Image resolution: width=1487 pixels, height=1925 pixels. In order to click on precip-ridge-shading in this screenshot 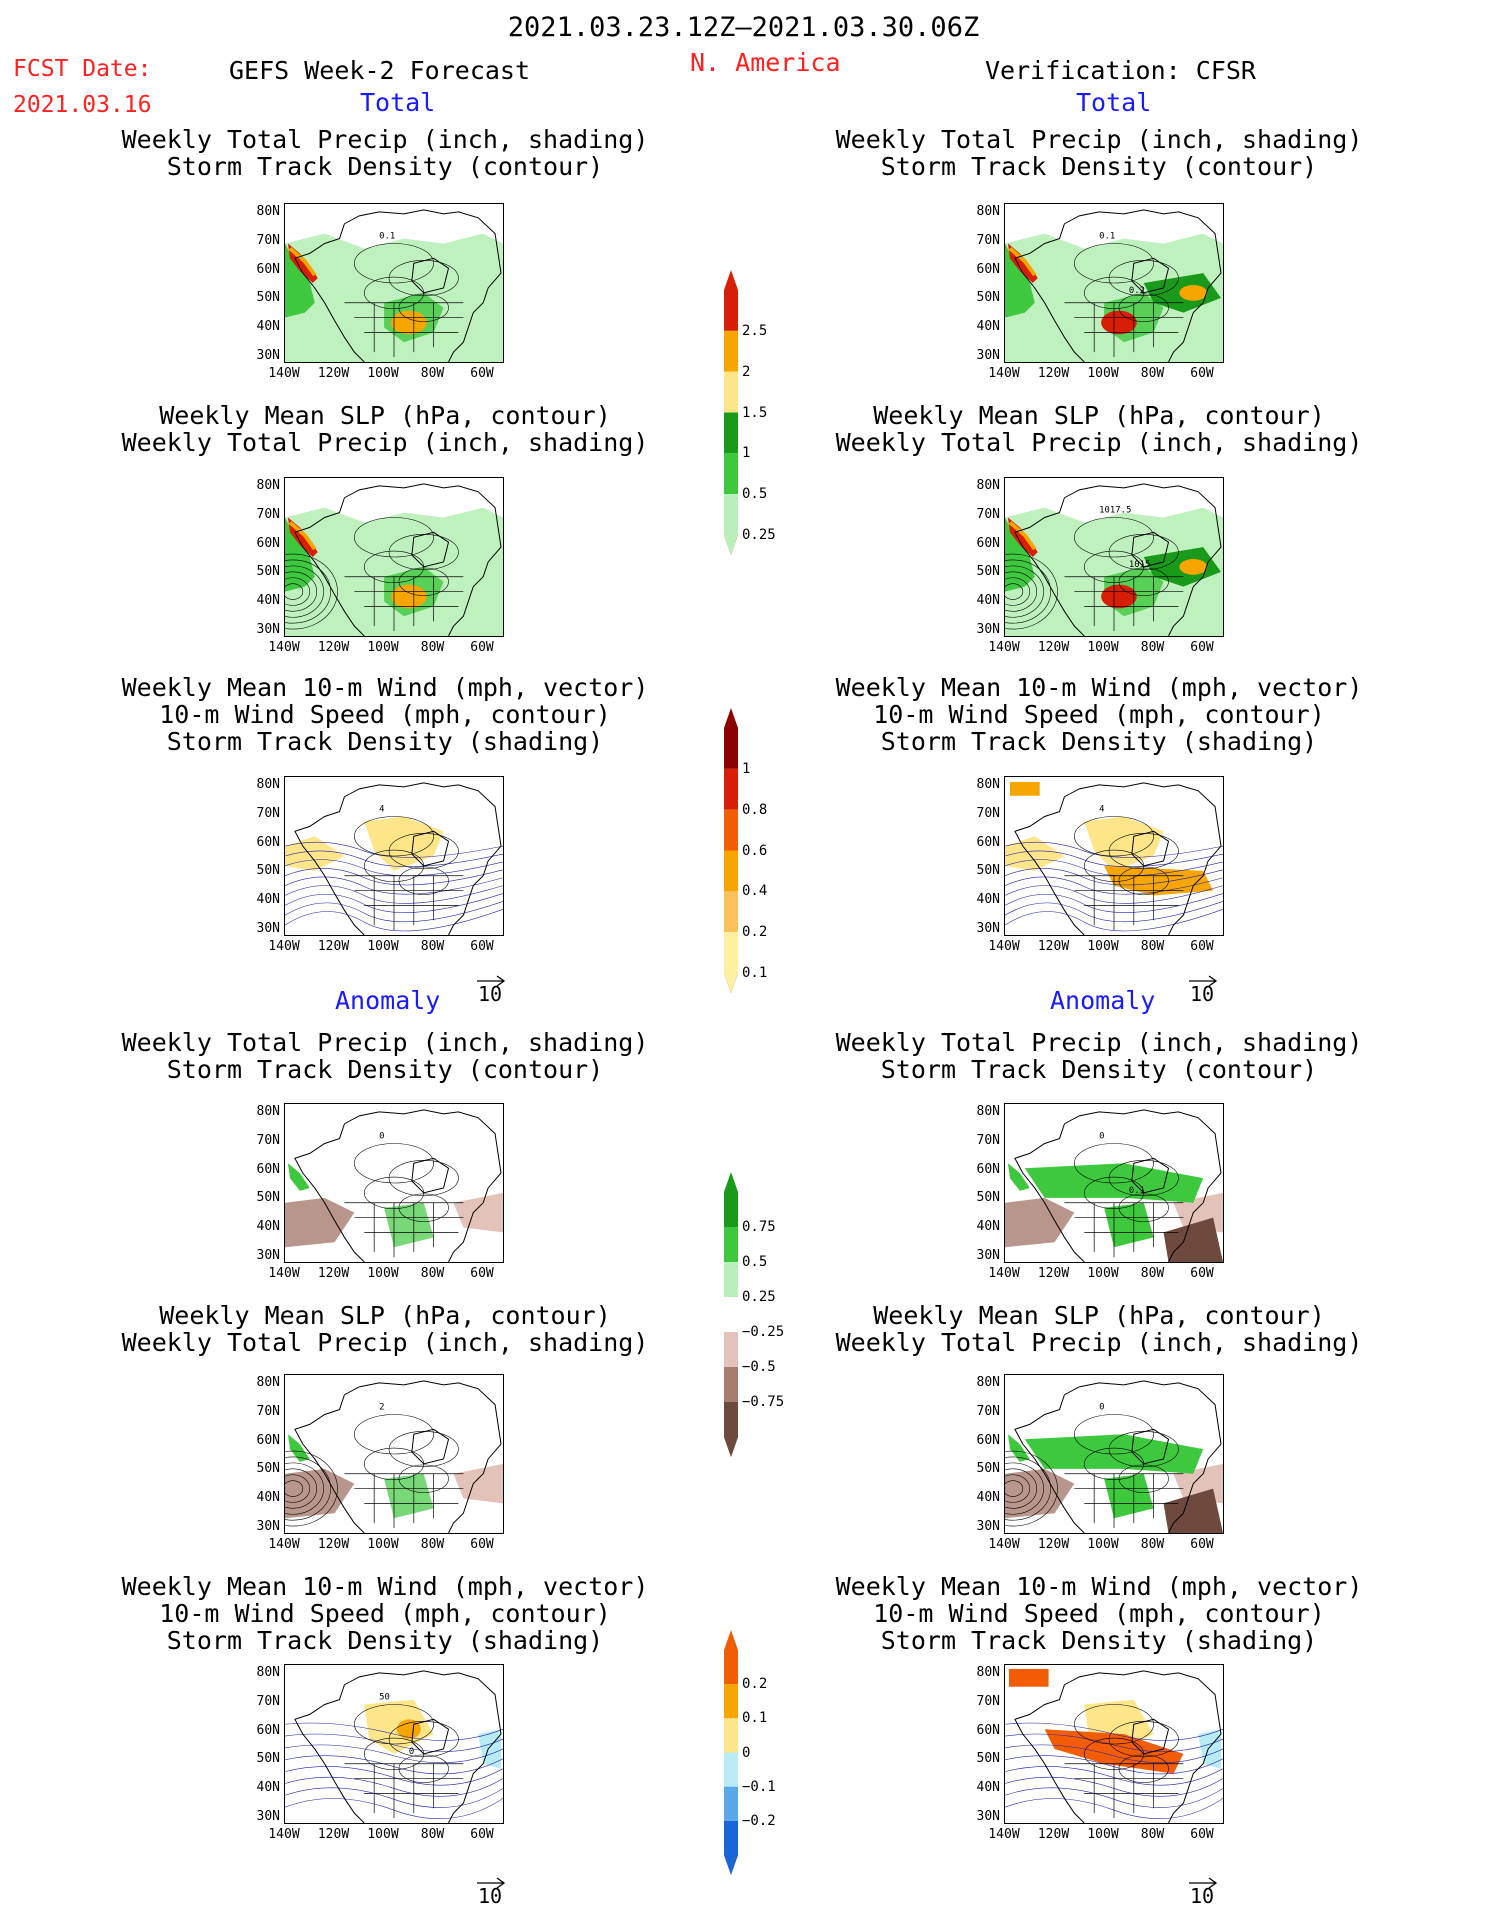, I will do `click(302, 261)`.